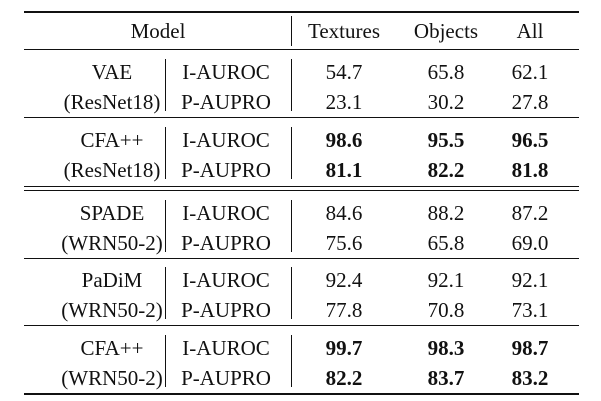 The image size is (601, 401). Describe the element at coordinates (446, 378) in the screenshot. I see `value-objects: 83.7` at that location.